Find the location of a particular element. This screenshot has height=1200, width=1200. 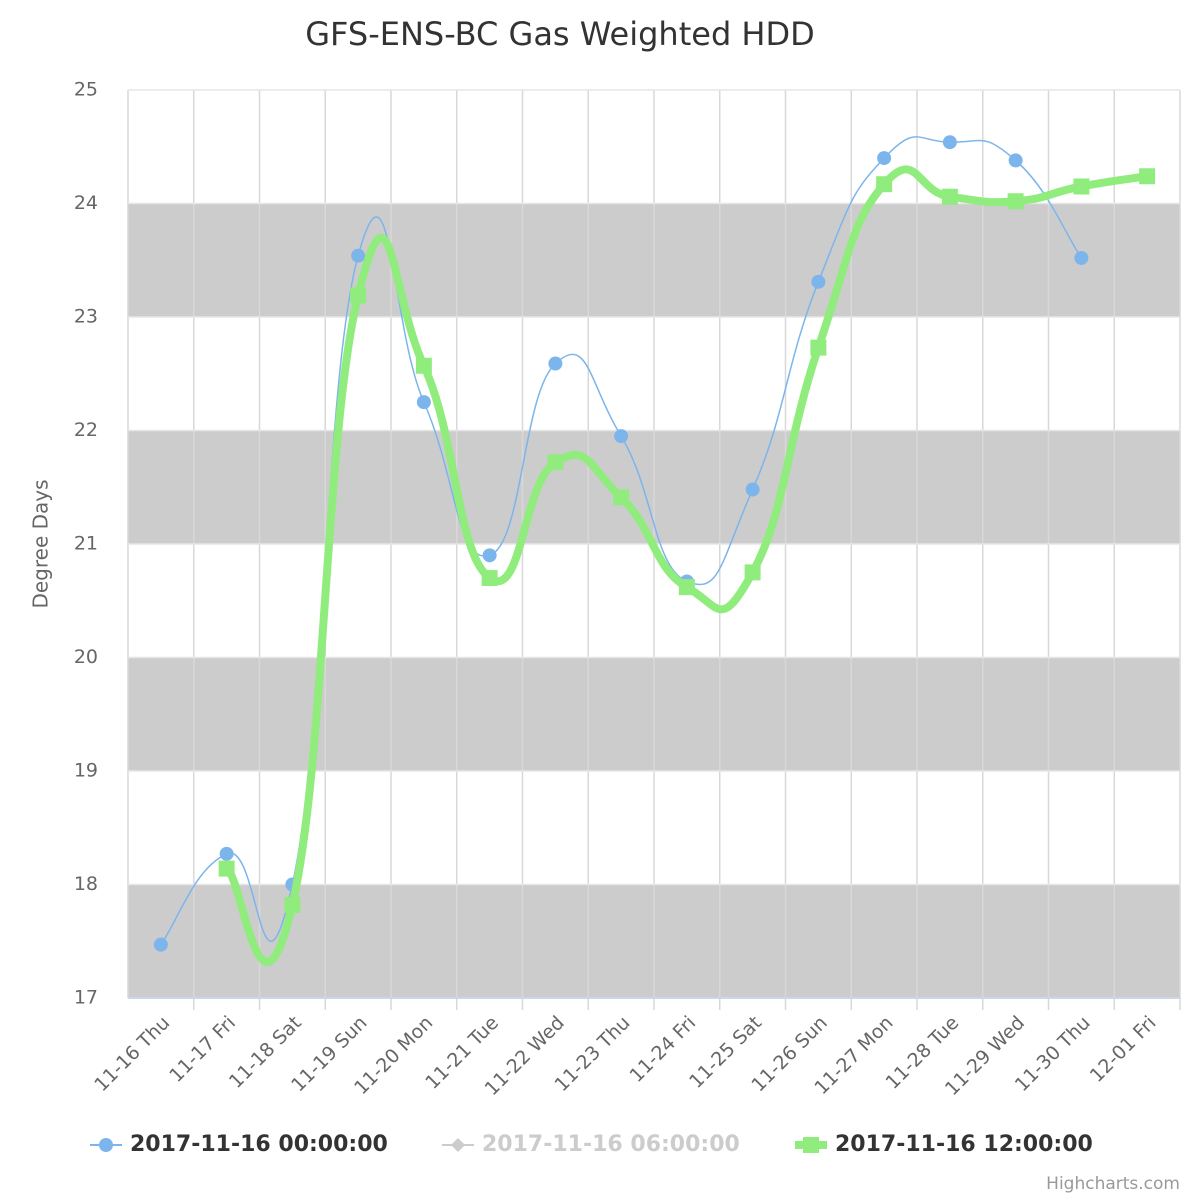

legend-item: 2017-11-16 06:00:00 is located at coordinates (591, 1144).